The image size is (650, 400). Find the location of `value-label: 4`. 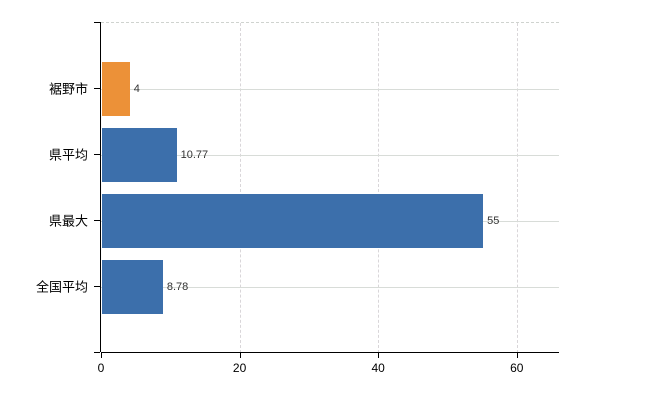

value-label: 4 is located at coordinates (136, 89).